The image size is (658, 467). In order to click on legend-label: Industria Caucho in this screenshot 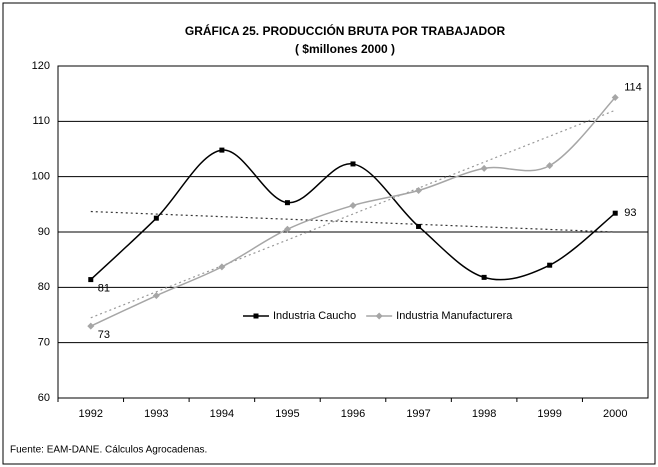, I will do `click(314, 316)`.